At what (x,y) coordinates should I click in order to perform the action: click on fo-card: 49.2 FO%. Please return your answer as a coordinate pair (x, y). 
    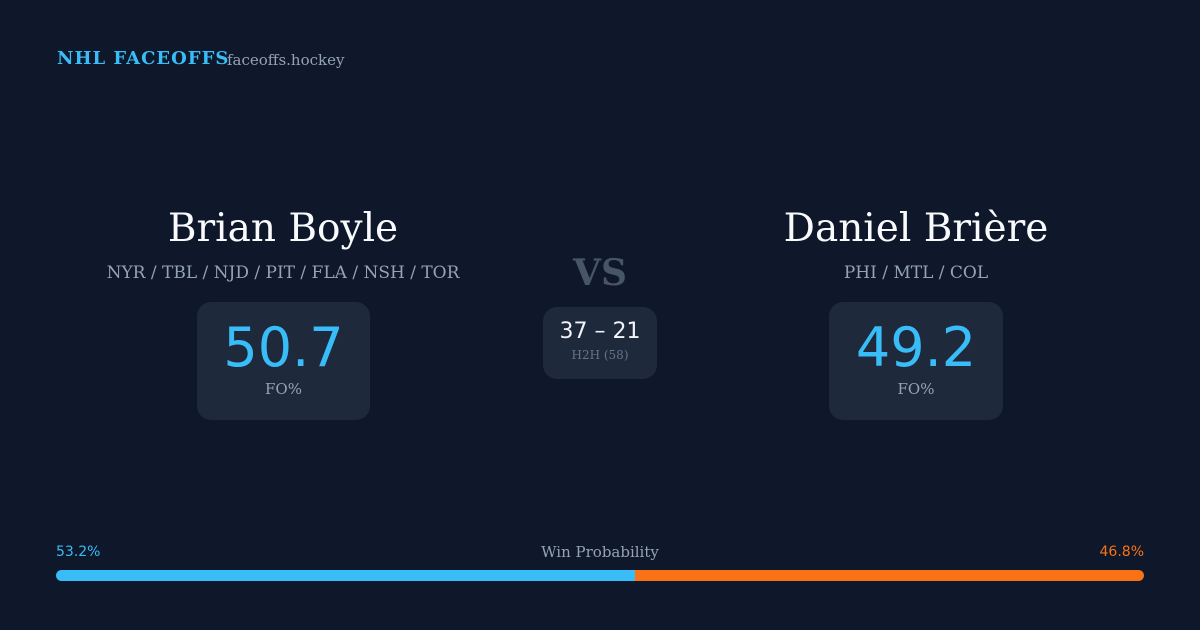
    Looking at the image, I should click on (916, 361).